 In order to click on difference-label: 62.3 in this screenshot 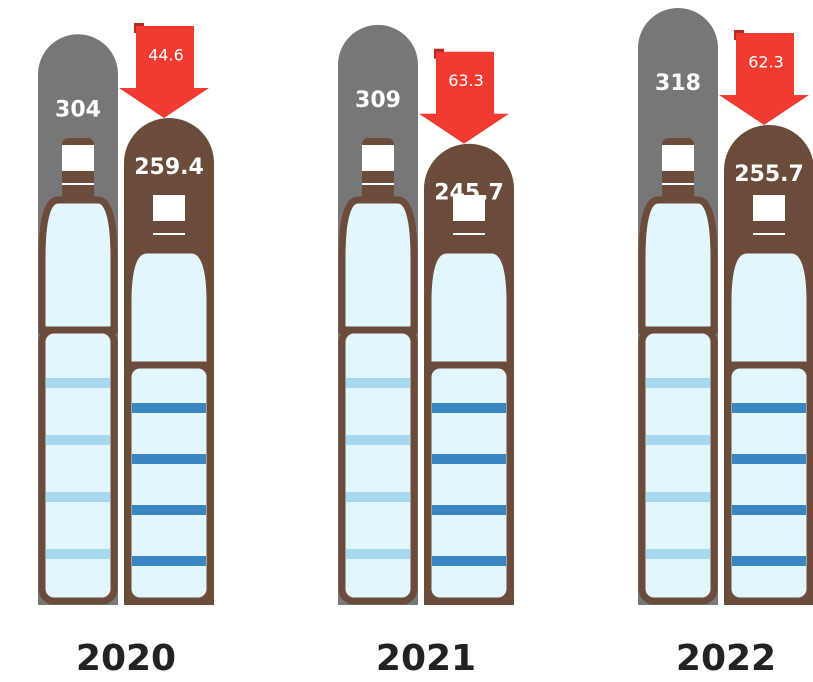, I will do `click(766, 61)`.